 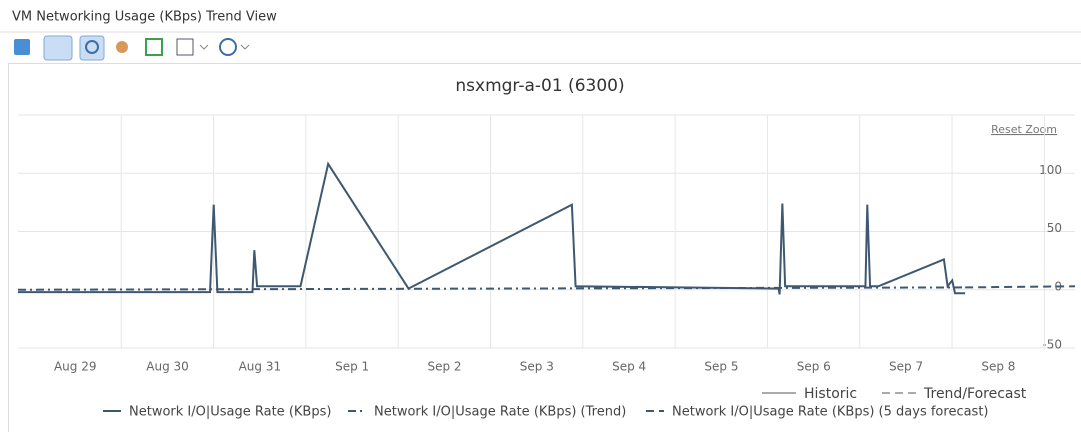 What do you see at coordinates (132, 48) in the screenshot?
I see `toolbar` at bounding box center [132, 48].